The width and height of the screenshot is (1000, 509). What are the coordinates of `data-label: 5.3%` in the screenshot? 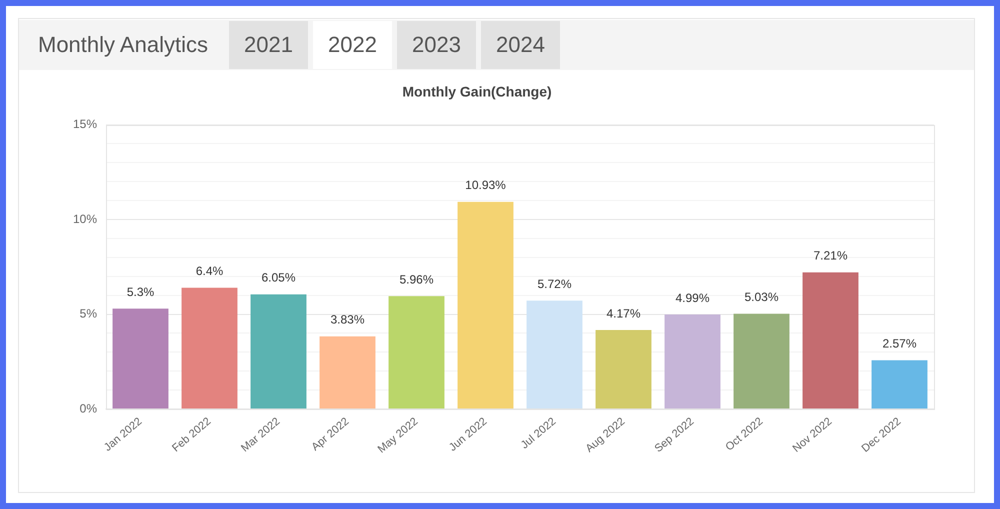 It's located at (140, 291).